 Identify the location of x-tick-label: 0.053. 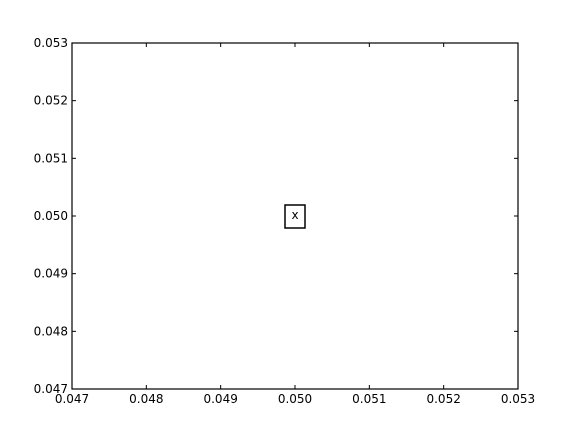
(518, 399).